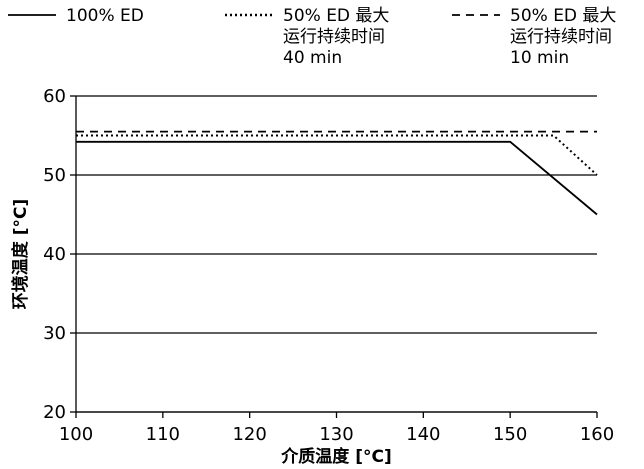 Image resolution: width=644 pixels, height=469 pixels. Describe the element at coordinates (105, 16) in the screenshot. I see `legend-label: 100% ED` at that location.